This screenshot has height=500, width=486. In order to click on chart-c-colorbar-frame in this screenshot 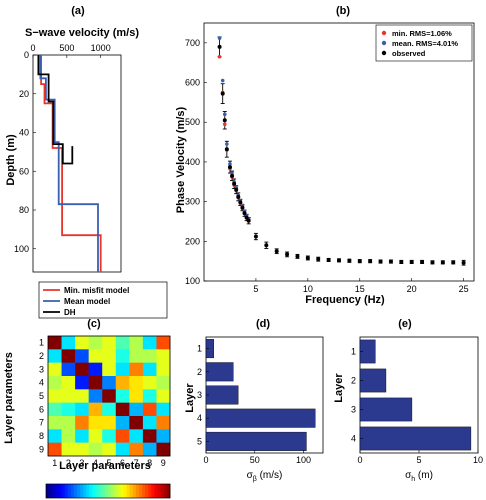, I will do `click(108, 491)`.